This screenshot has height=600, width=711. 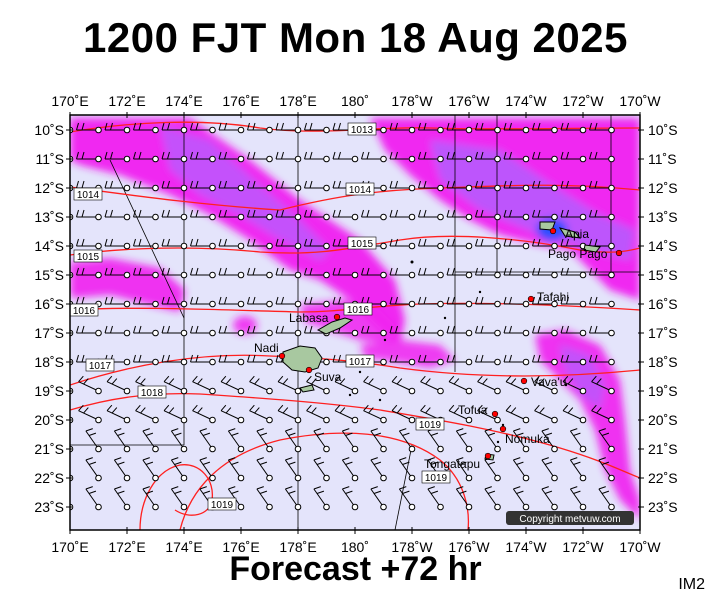 What do you see at coordinates (663, 130) in the screenshot?
I see `lat-label-right: 10˚S` at bounding box center [663, 130].